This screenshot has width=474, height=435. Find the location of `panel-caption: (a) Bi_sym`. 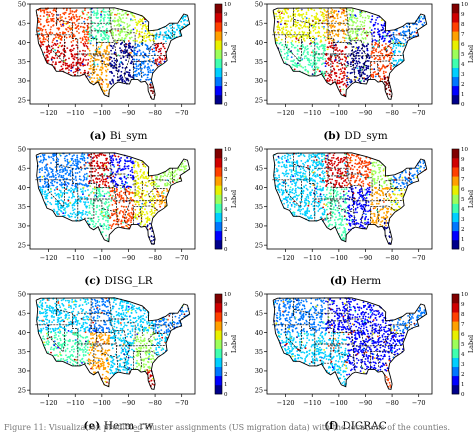

panel-caption: (a) Bi_sym is located at coordinates (118, 136).